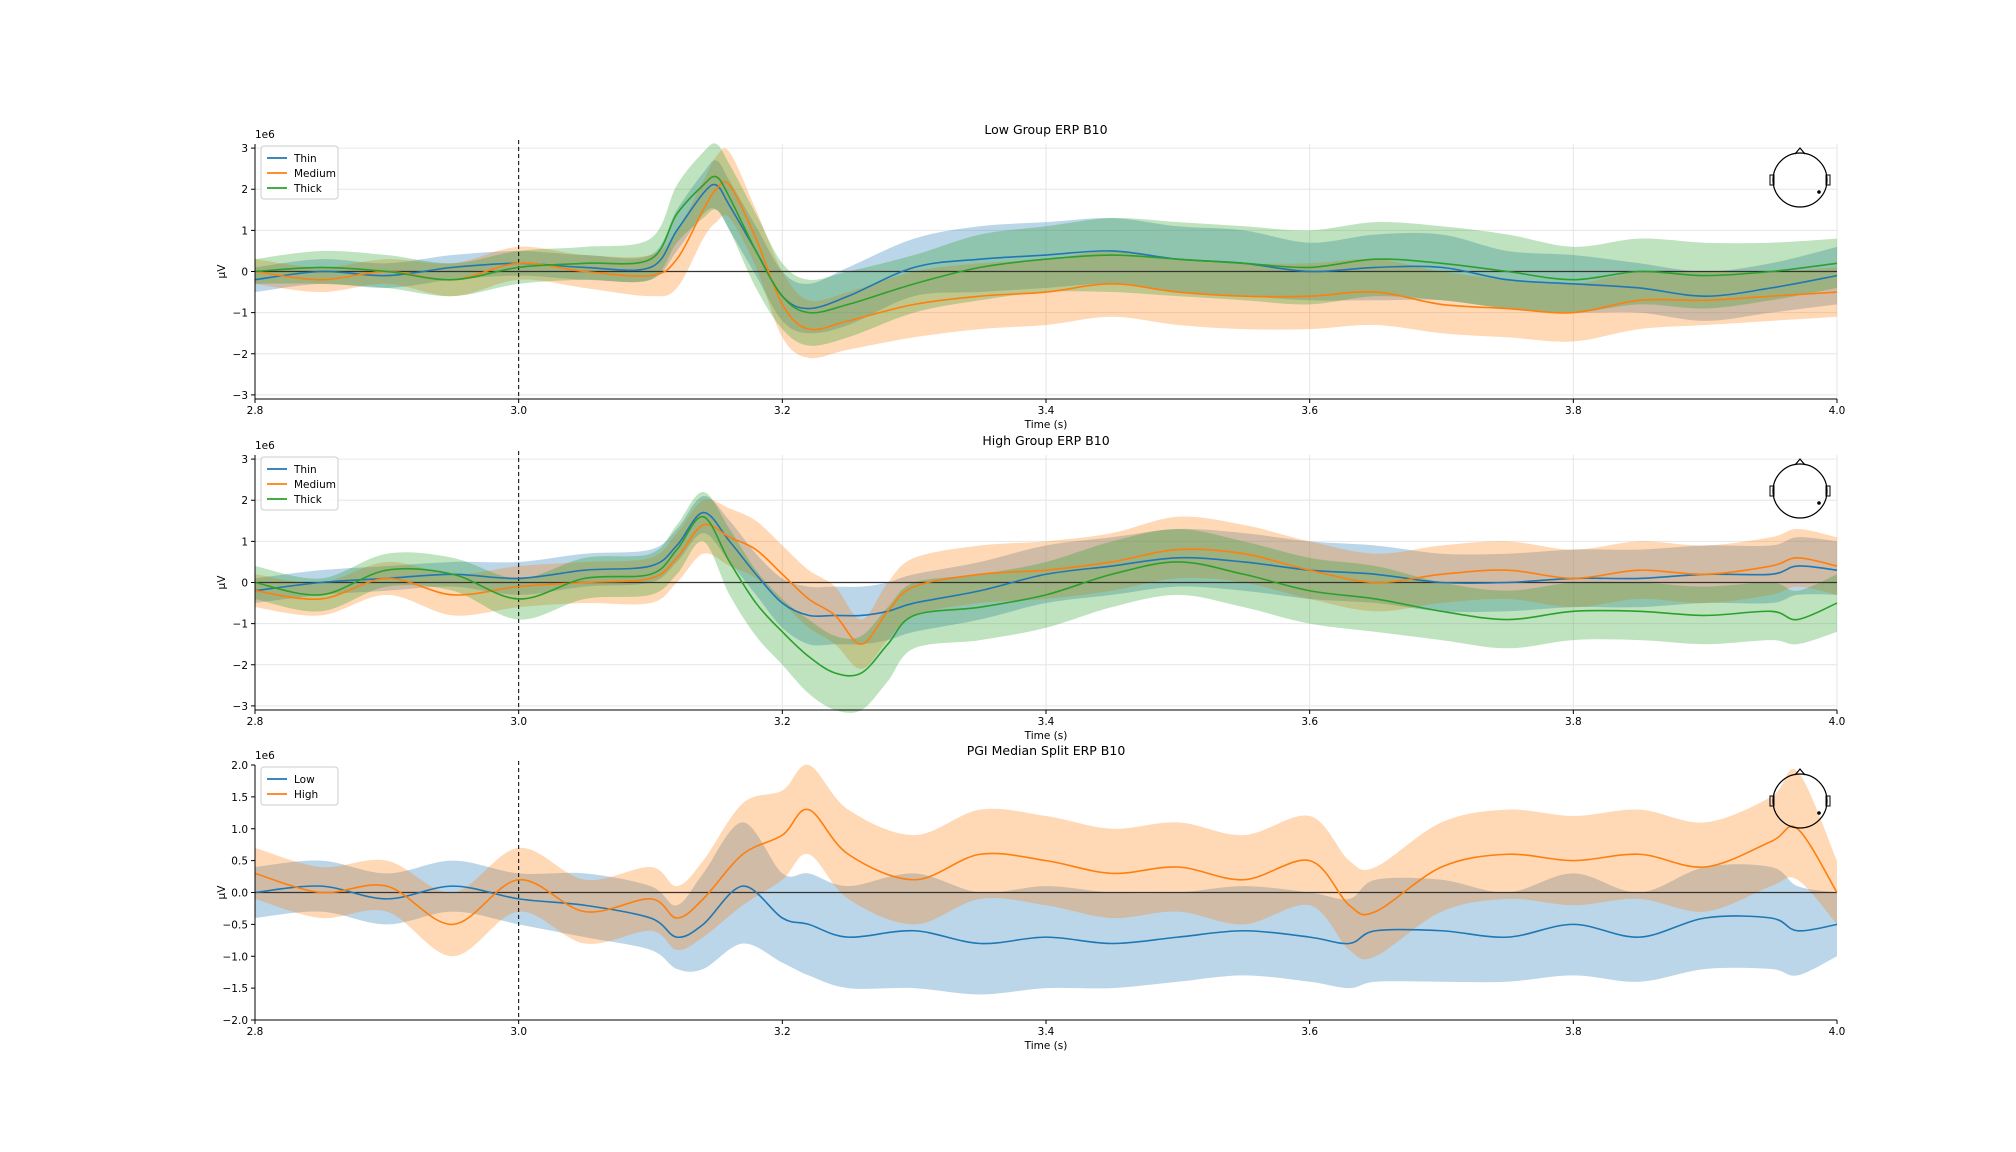 The width and height of the screenshot is (2016, 1152). What do you see at coordinates (239, 894) in the screenshot?
I see `y-tick-label: 0.0` at bounding box center [239, 894].